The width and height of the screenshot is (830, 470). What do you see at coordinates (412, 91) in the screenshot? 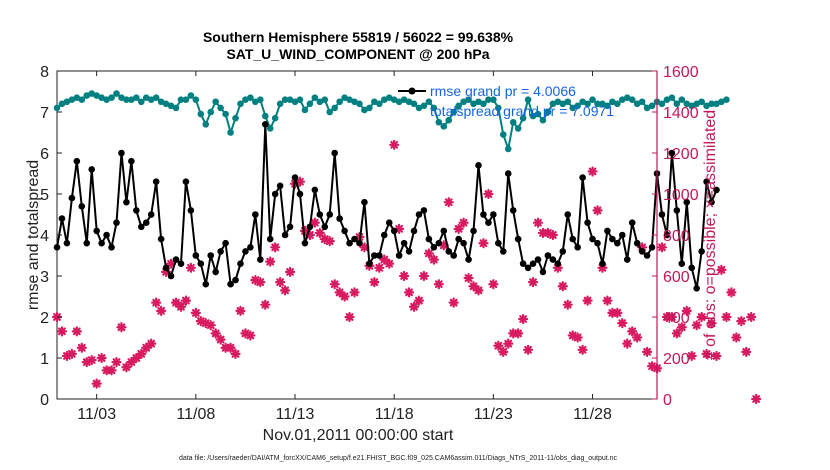
I see `legend-rmse-marker` at bounding box center [412, 91].